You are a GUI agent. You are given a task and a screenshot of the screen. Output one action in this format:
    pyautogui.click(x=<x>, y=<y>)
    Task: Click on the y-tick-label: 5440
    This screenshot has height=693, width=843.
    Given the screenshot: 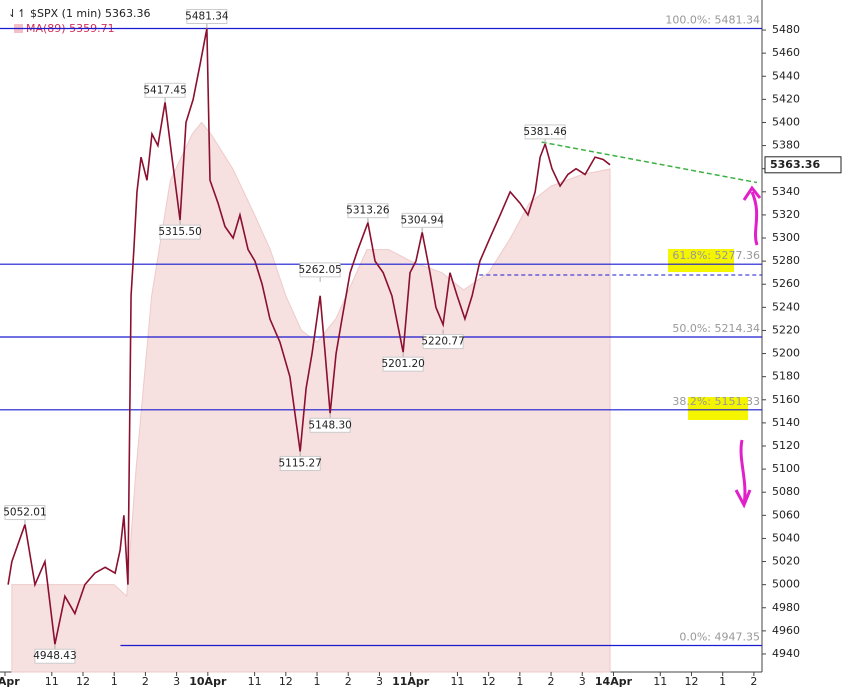 What is the action you would take?
    pyautogui.click(x=786, y=75)
    